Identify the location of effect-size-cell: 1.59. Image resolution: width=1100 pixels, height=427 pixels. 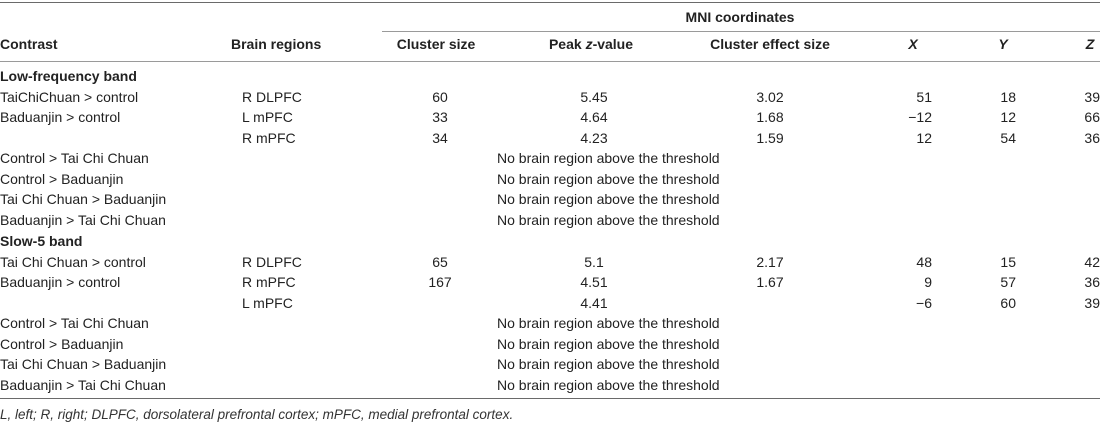
(770, 138).